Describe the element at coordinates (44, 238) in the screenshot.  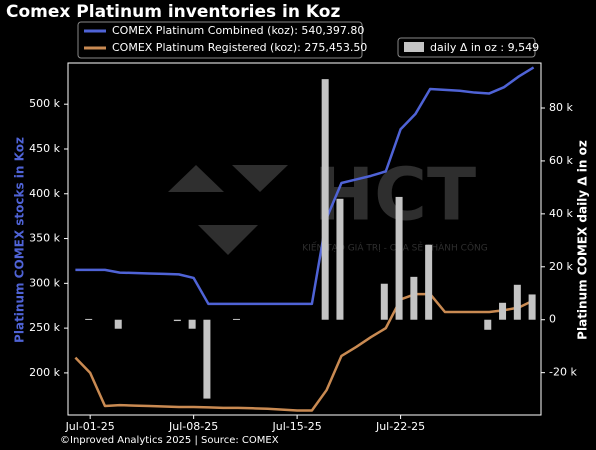
I see `yticks-label: 350 k` at that location.